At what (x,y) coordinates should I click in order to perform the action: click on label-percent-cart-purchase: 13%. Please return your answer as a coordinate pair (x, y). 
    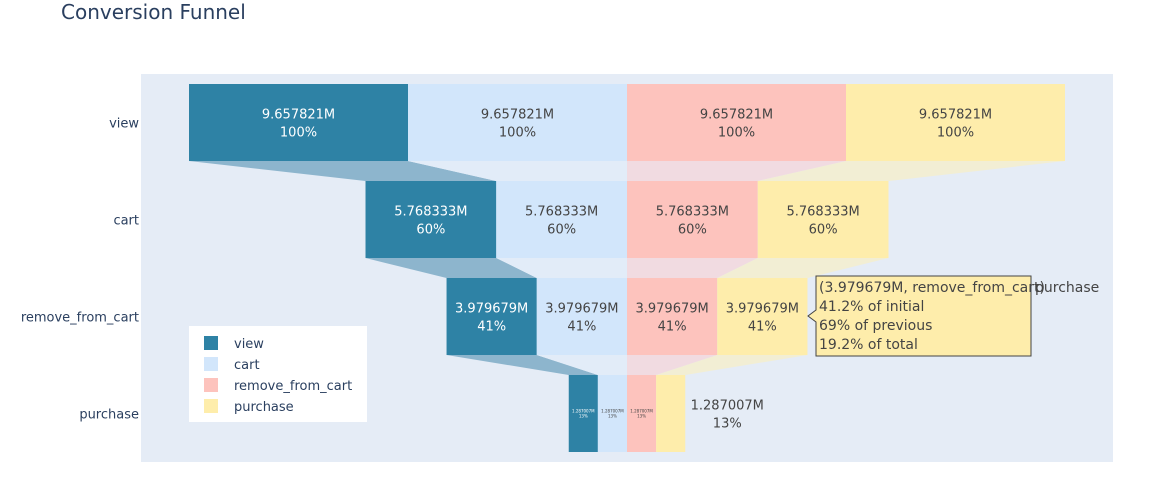
    Looking at the image, I should click on (612, 416).